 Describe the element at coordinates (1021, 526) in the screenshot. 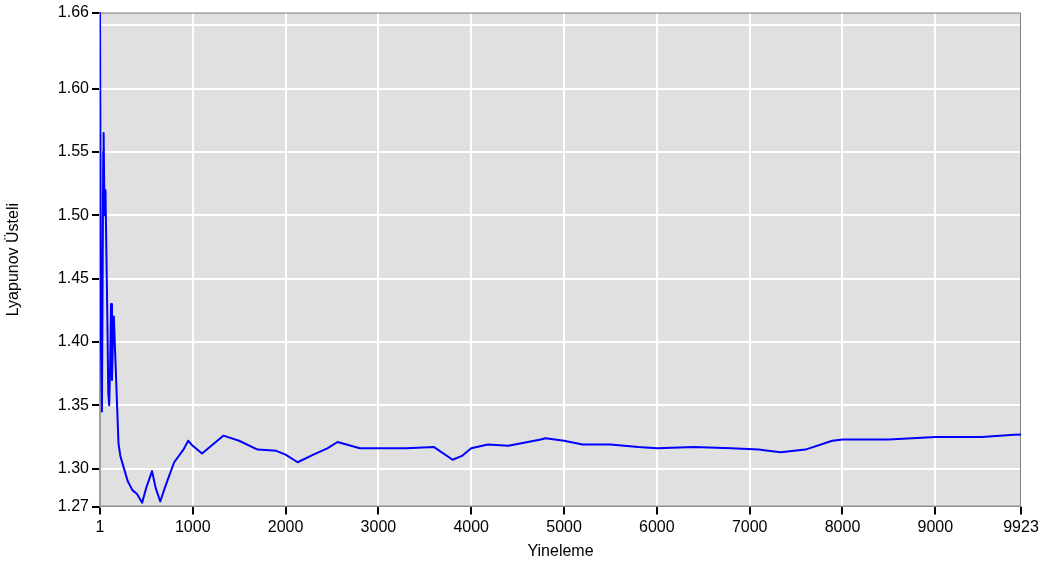

I see `x-tick-label: 9923` at that location.